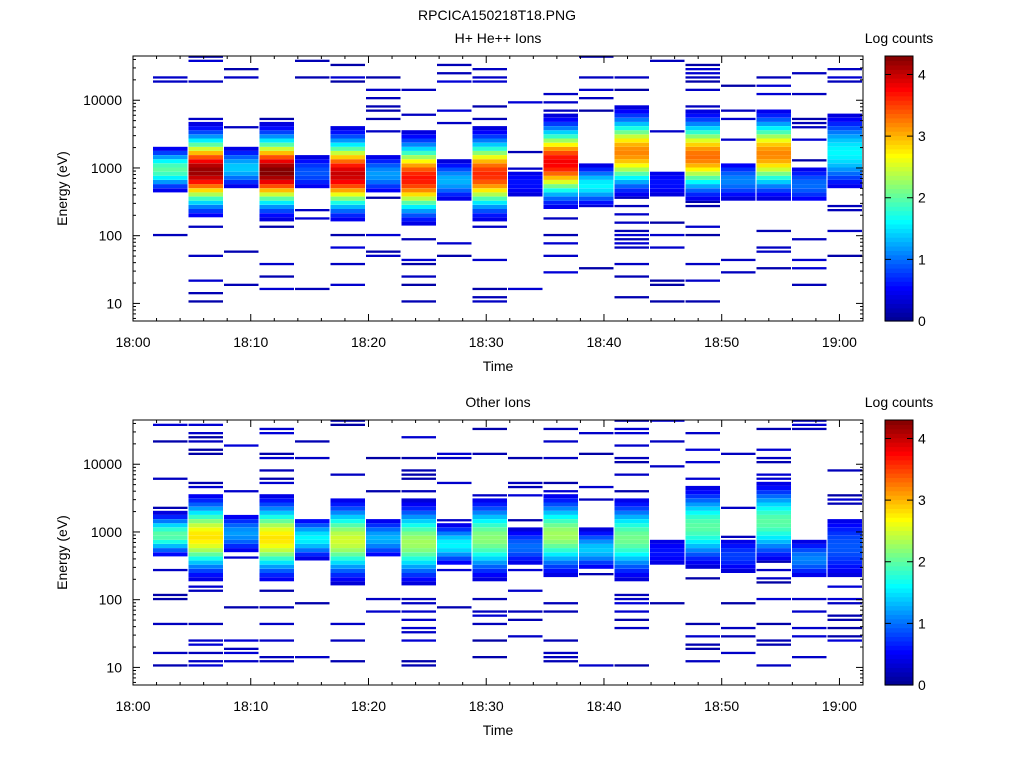 This screenshot has height=768, width=1024. Describe the element at coordinates (368, 342) in the screenshot. I see `x-tick-label: 18:20` at that location.